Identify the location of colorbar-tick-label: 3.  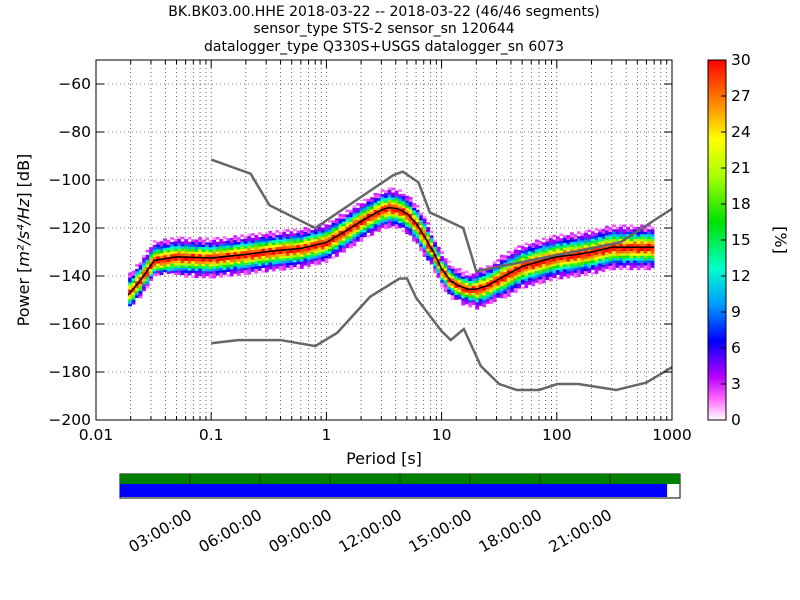
(736, 384).